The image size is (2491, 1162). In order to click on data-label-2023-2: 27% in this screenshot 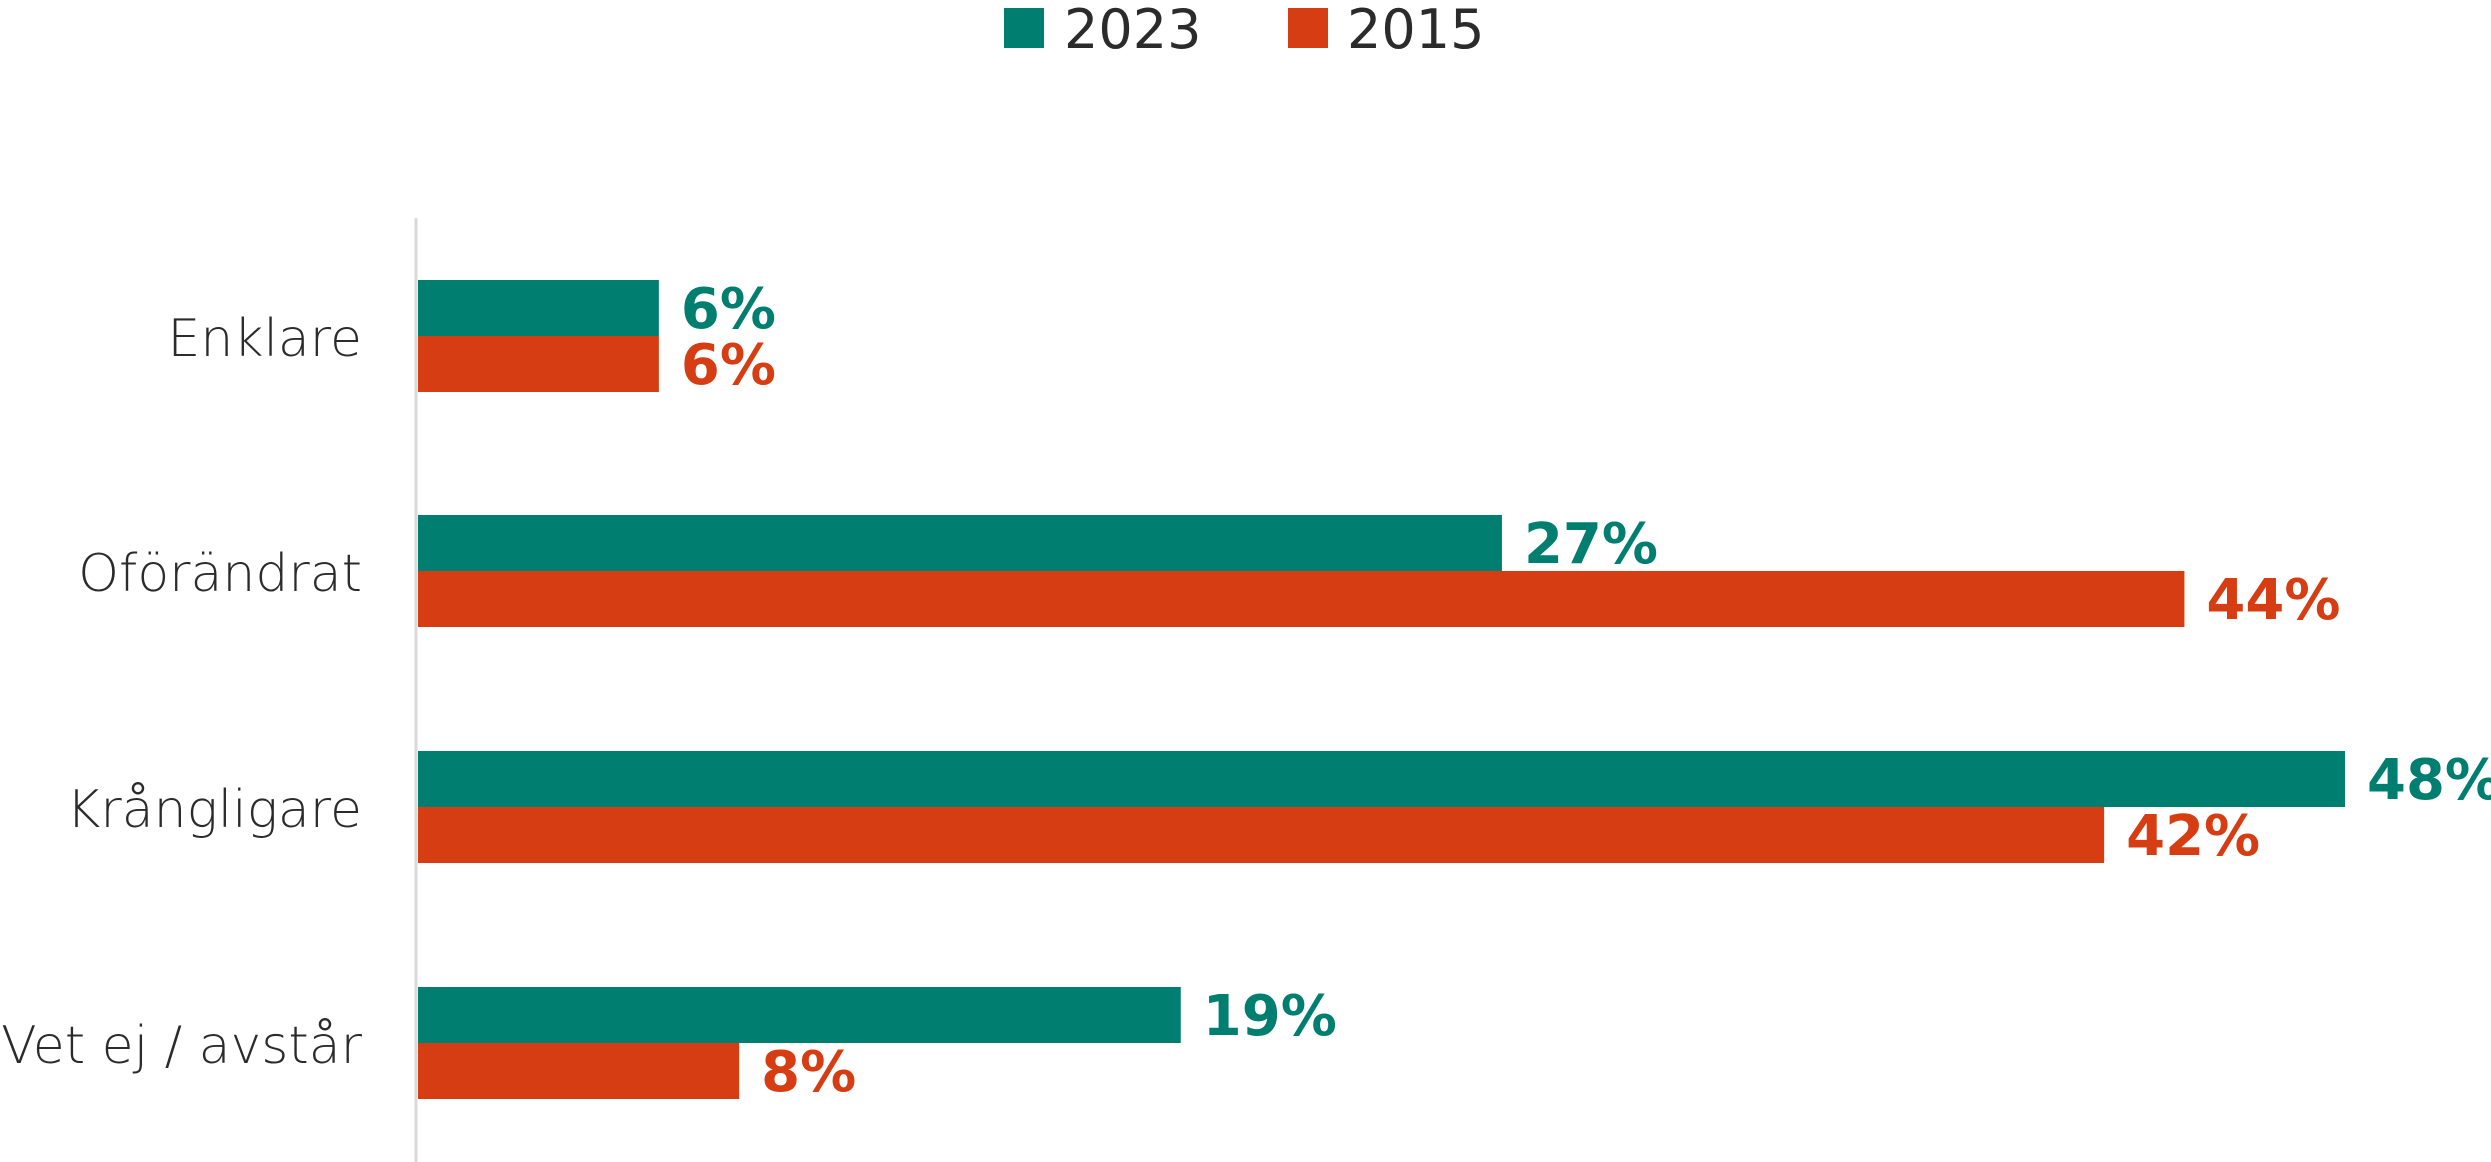, I will do `click(1591, 544)`.